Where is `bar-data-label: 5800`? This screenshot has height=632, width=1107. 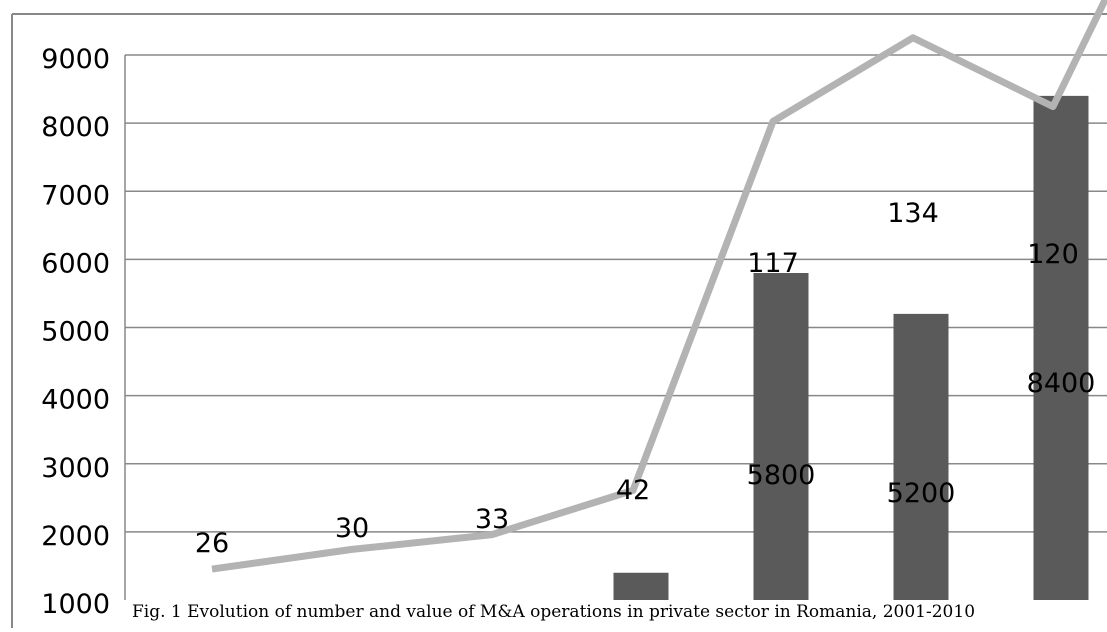 bar-data-label: 5800 is located at coordinates (781, 475).